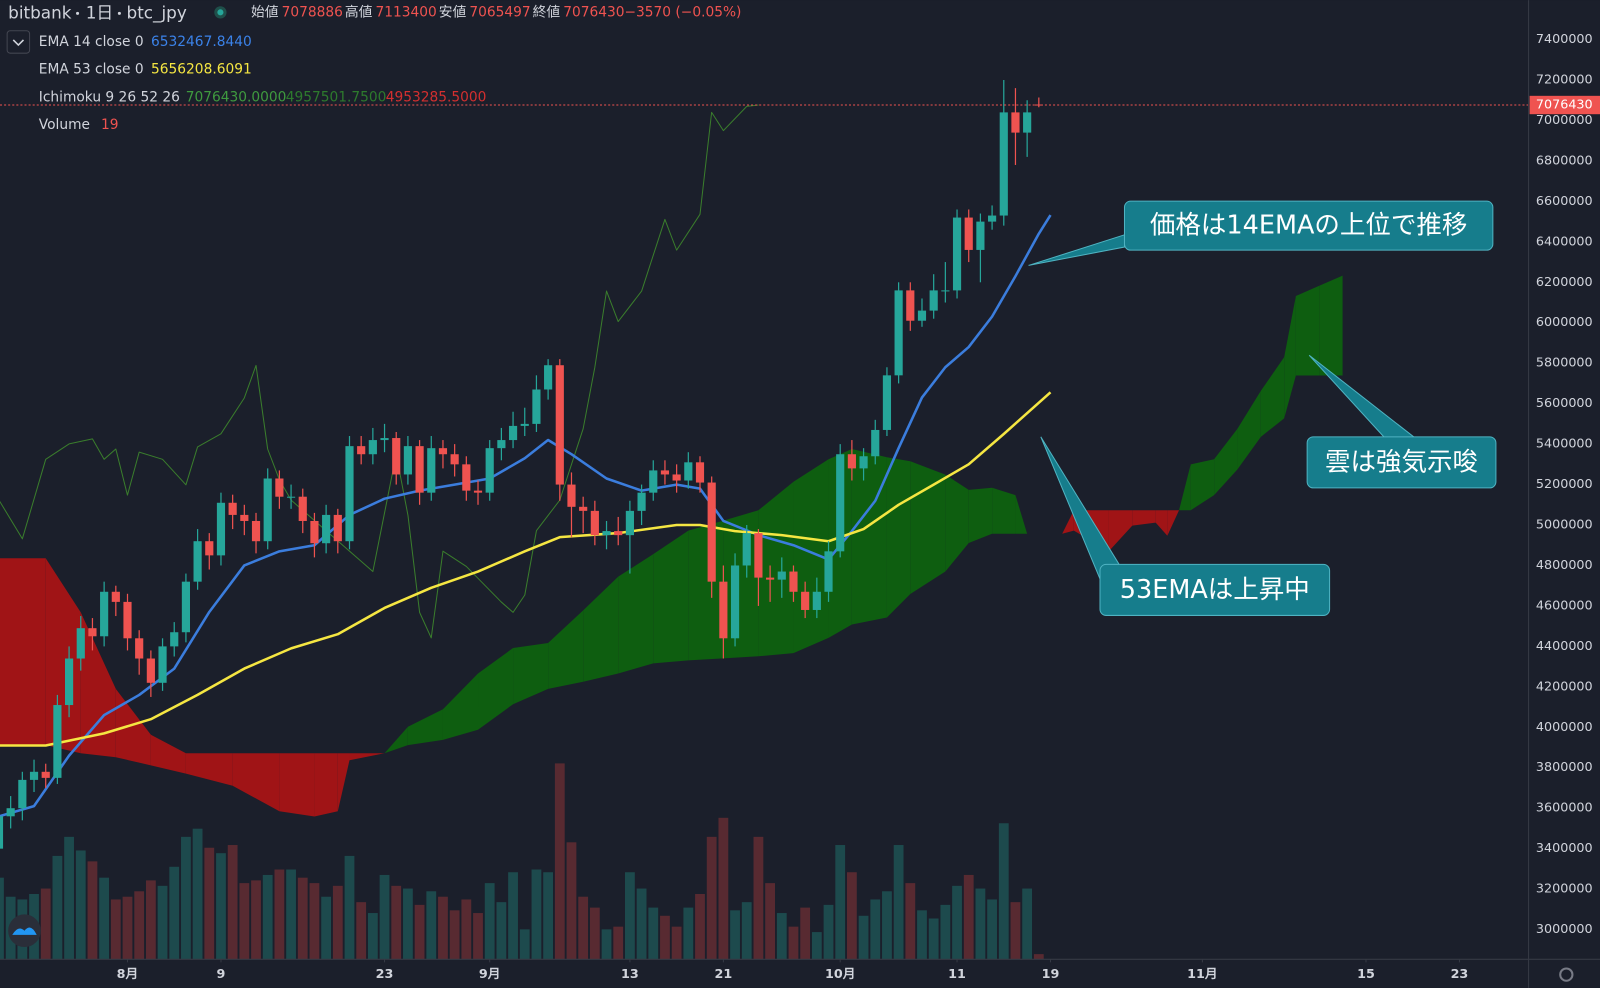 This screenshot has height=988, width=1600. What do you see at coordinates (18, 42) in the screenshot?
I see `legend-toggle` at bounding box center [18, 42].